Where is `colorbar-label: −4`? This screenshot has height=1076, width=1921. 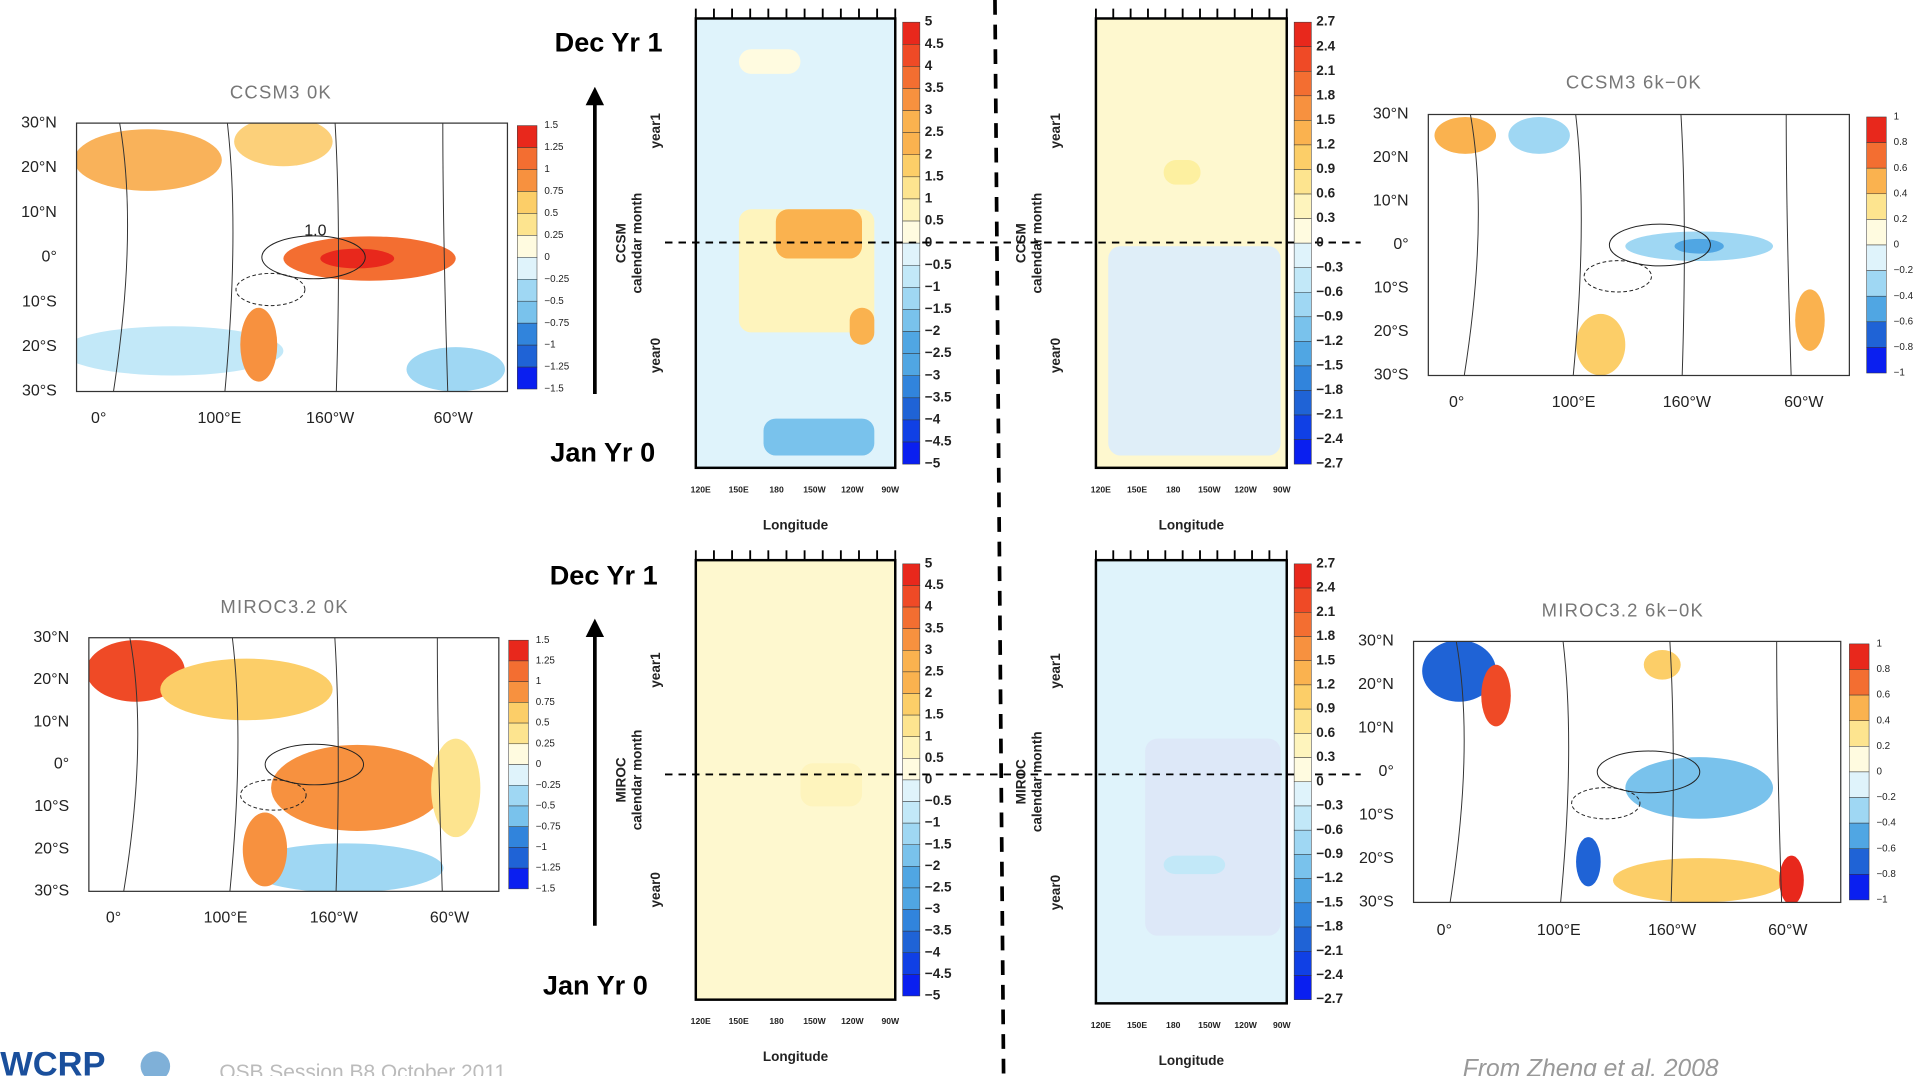 colorbar-label: −4 is located at coordinates (933, 951).